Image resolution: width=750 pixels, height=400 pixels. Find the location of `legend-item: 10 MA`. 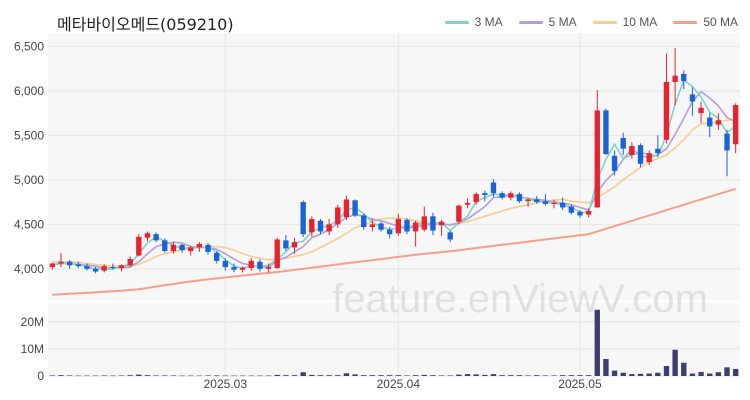

legend-item: 10 MA is located at coordinates (624, 22).